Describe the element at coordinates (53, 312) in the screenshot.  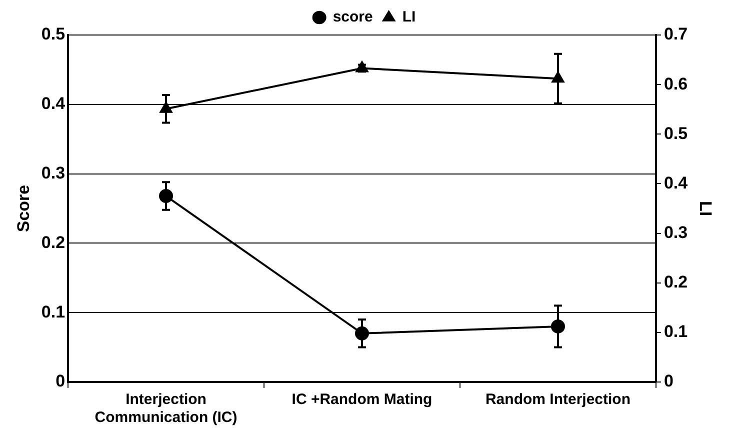
I see `y-tick-label: 0.1` at that location.